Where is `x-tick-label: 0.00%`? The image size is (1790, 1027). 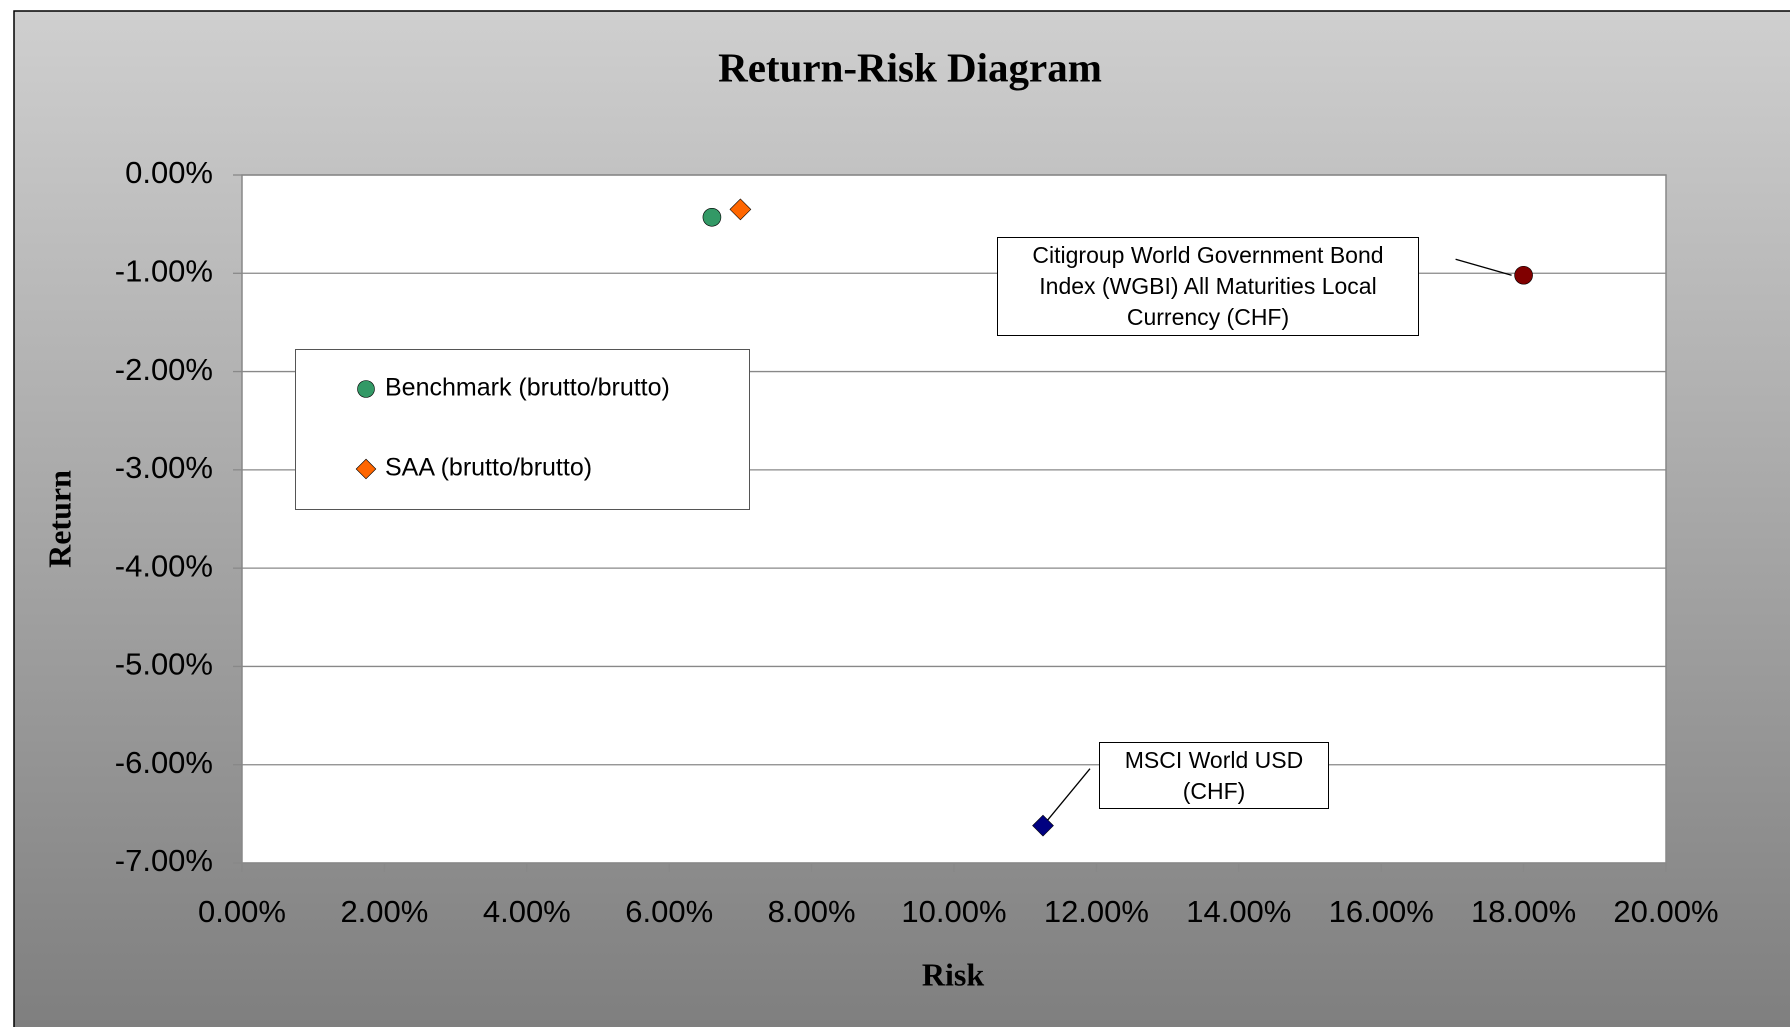 x-tick-label: 0.00% is located at coordinates (242, 911).